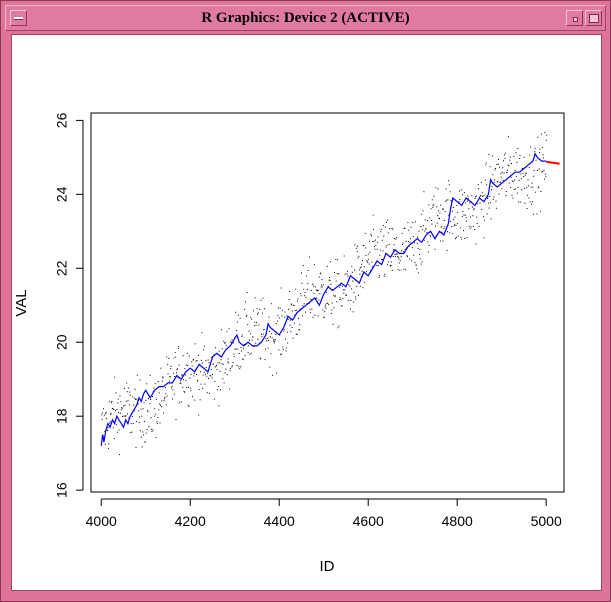 Image resolution: width=611 pixels, height=602 pixels. I want to click on title-bar: R Graphics: Device 2 (ACTIVE), so click(305, 18).